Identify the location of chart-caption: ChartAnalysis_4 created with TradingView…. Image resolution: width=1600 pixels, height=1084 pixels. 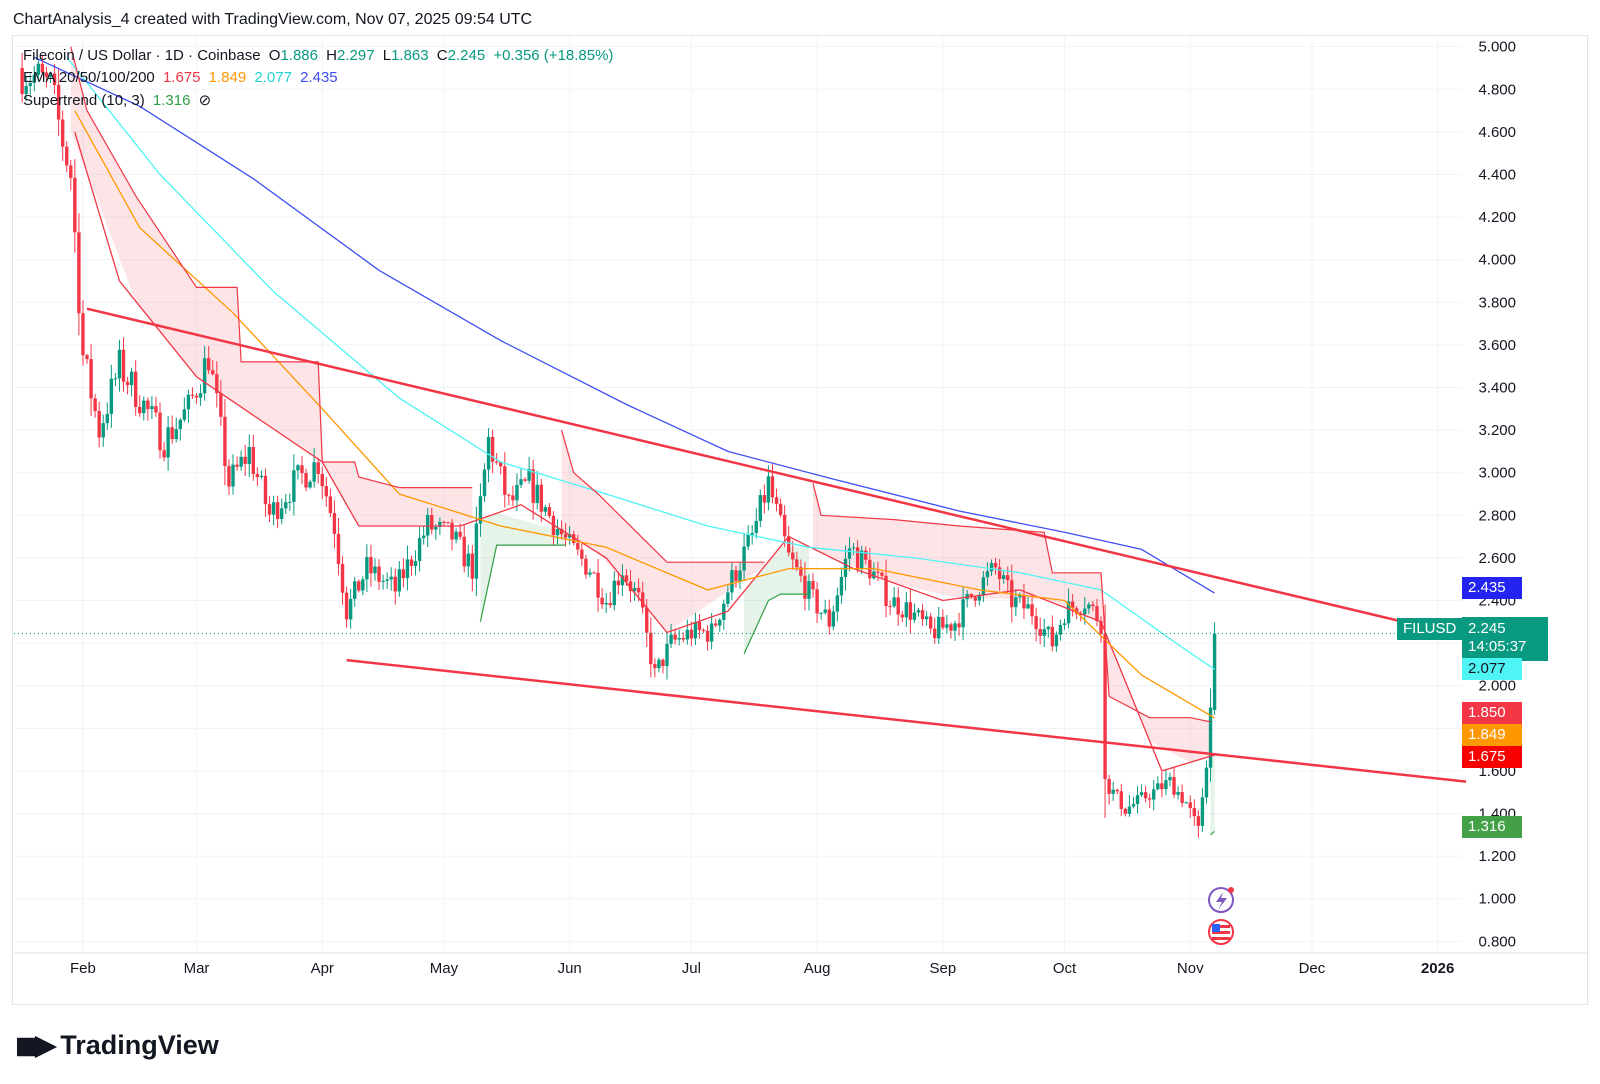
(273, 19).